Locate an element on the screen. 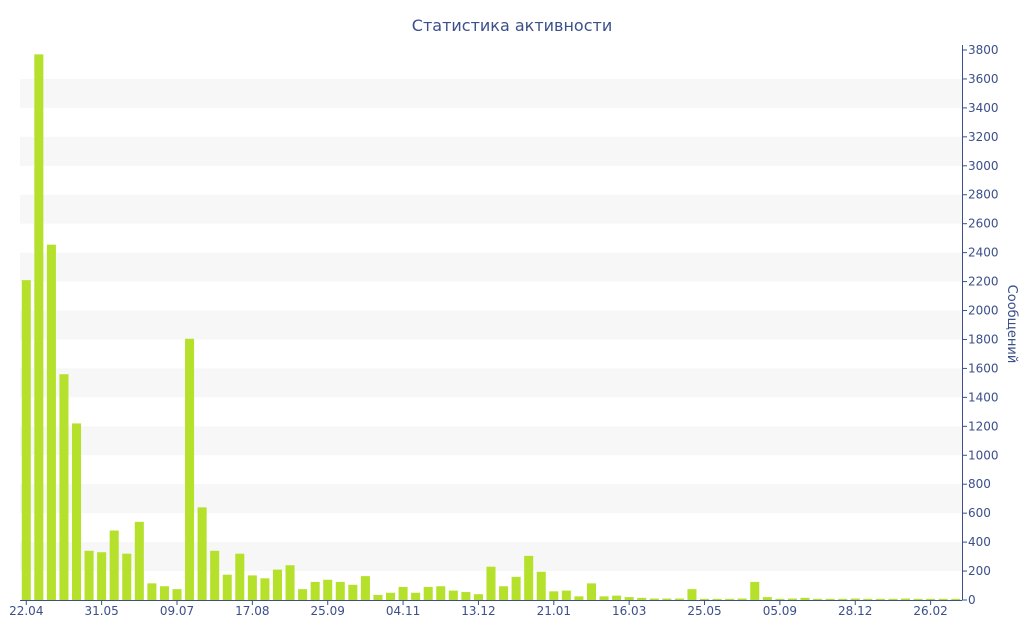 This screenshot has width=1024, height=644. y-tick-label: 2400 is located at coordinates (983, 253).